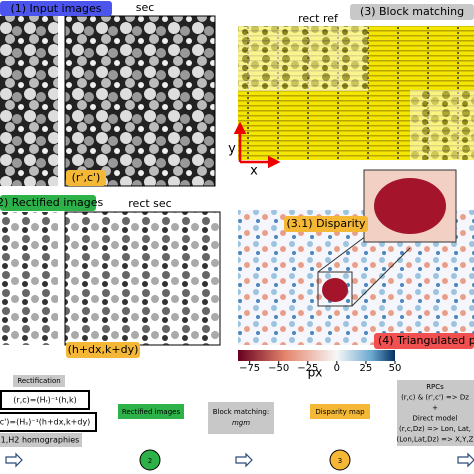 The image size is (474, 474). Describe the element at coordinates (254, 171) in the screenshot. I see `axis-label: x` at that location.